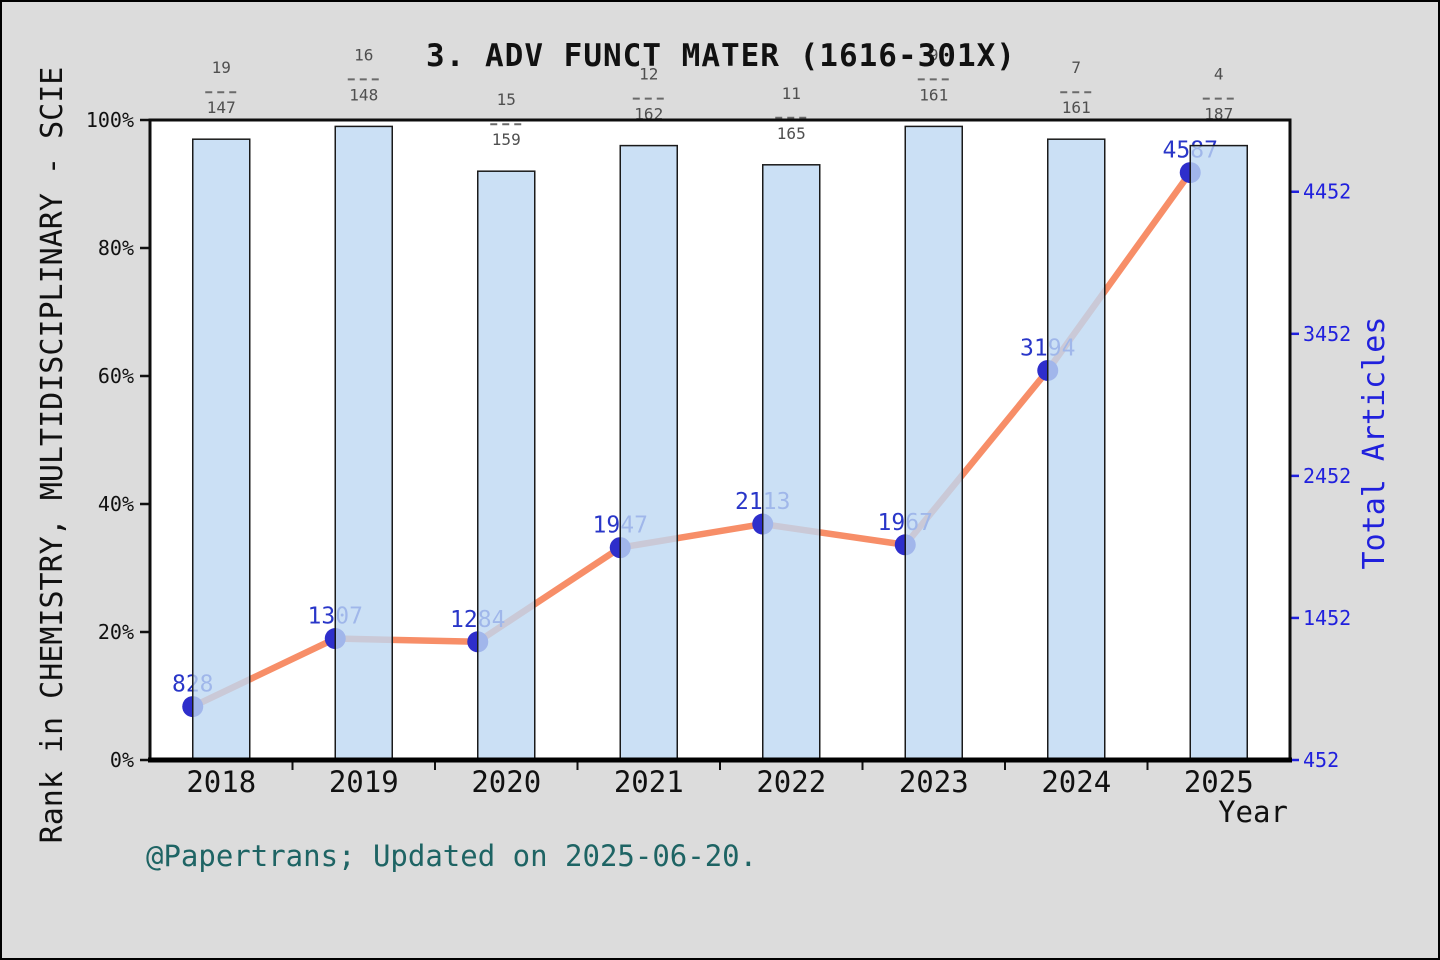 This screenshot has height=960, width=1440. What do you see at coordinates (933, 74) in the screenshot?
I see `rank-fraction-2023: 9 161` at bounding box center [933, 74].